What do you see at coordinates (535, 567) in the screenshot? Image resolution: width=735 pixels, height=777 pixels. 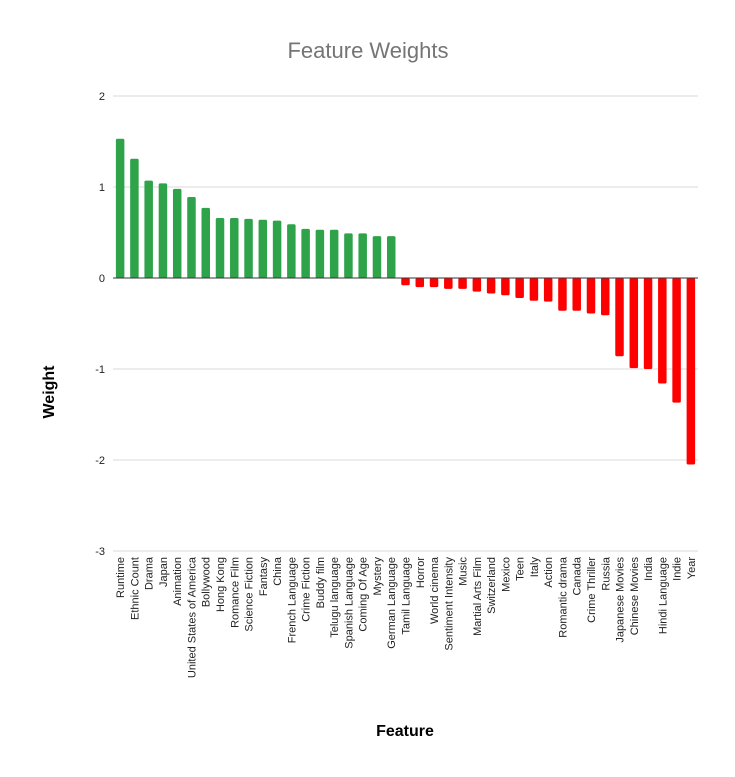 I see `x-category-label: Italy` at bounding box center [535, 567].